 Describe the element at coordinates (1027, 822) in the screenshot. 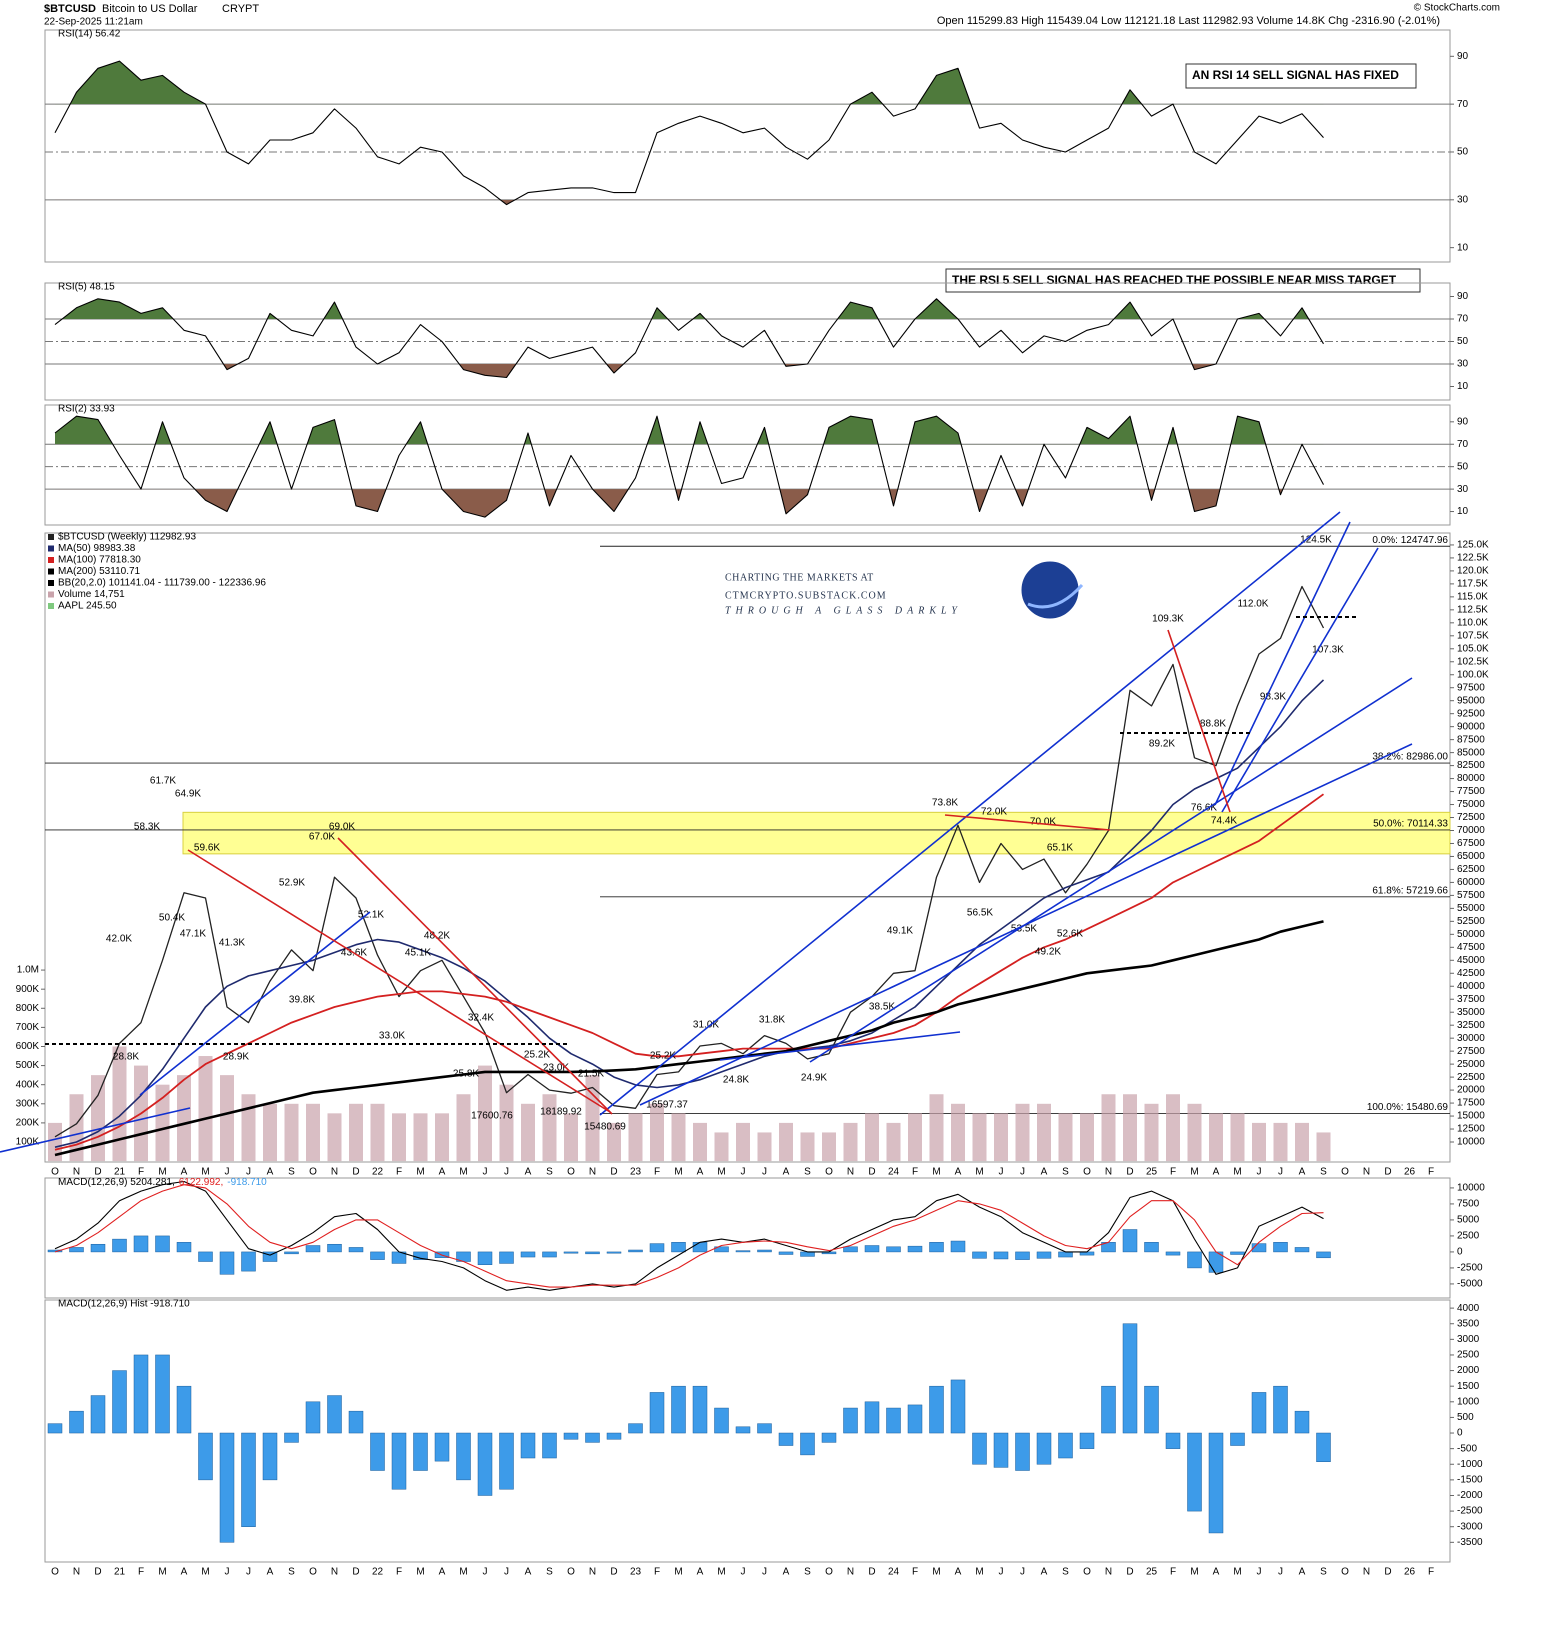

I see `trendline` at that location.